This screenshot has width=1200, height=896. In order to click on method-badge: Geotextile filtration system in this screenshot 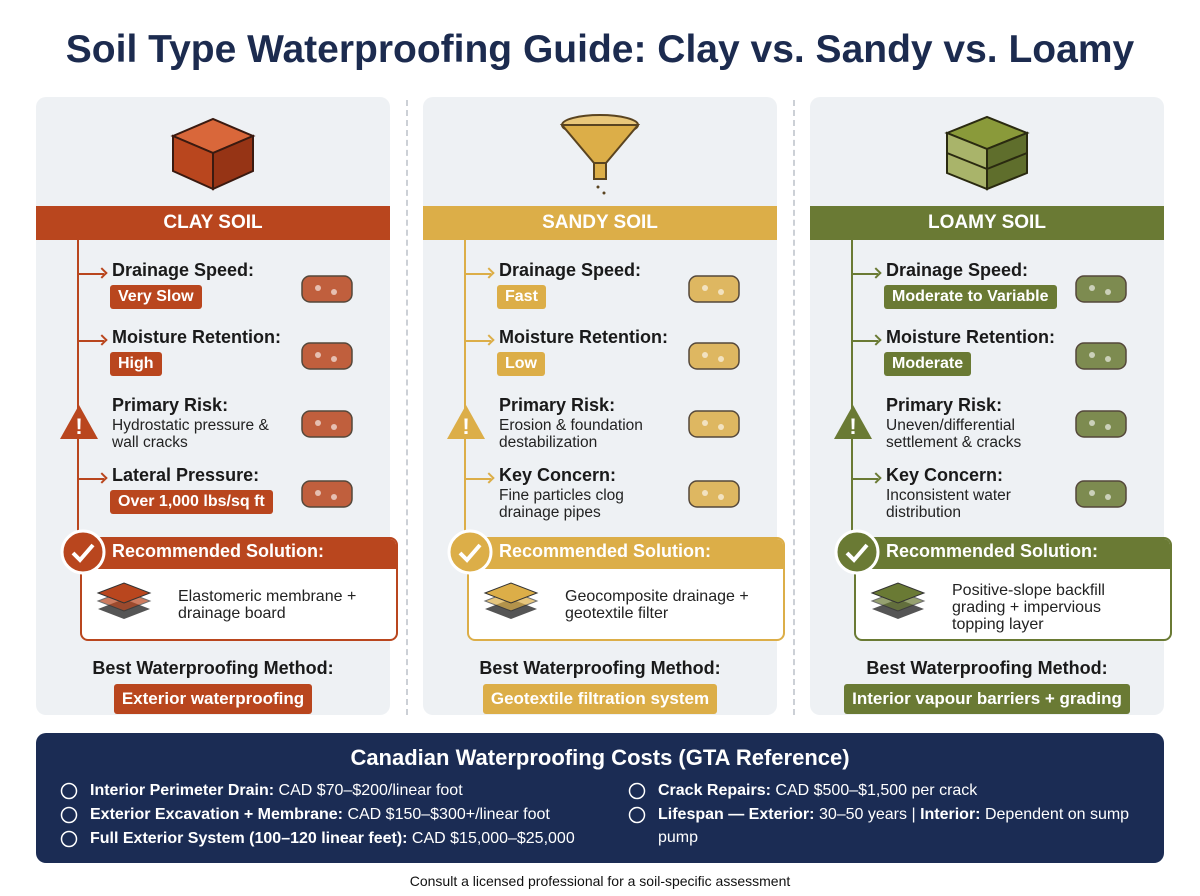, I will do `click(600, 699)`.